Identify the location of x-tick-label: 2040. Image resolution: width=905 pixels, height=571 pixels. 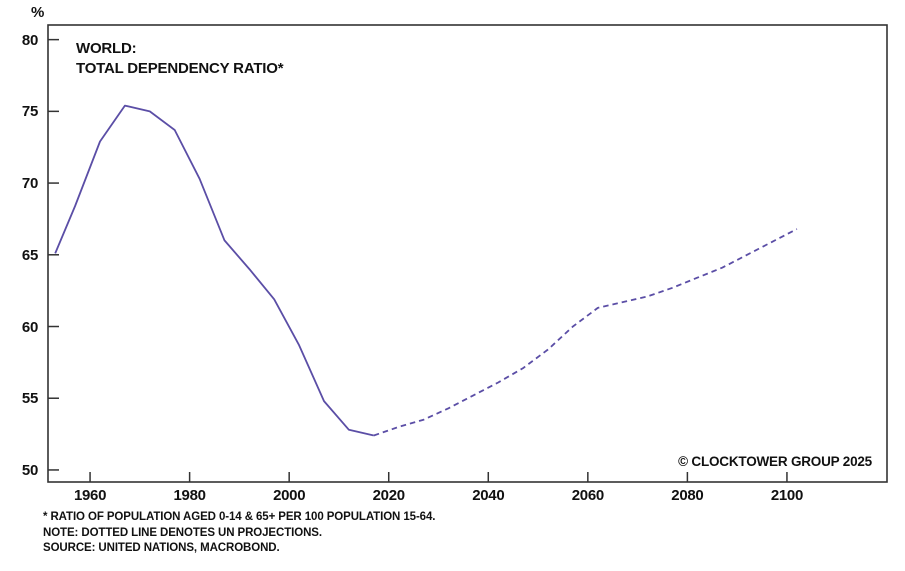
(488, 495).